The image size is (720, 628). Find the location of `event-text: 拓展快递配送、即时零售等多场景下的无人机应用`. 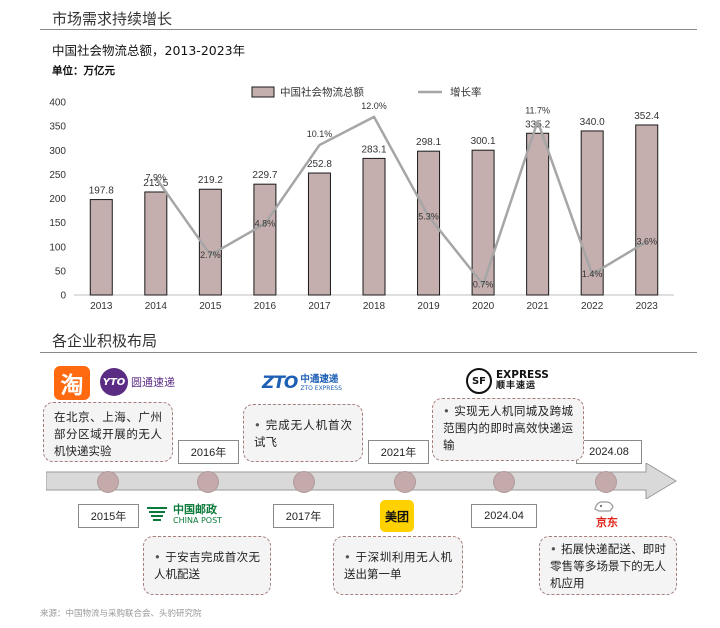

event-text: 拓展快递配送、即时零售等多场景下的无人机应用 is located at coordinates (608, 566).